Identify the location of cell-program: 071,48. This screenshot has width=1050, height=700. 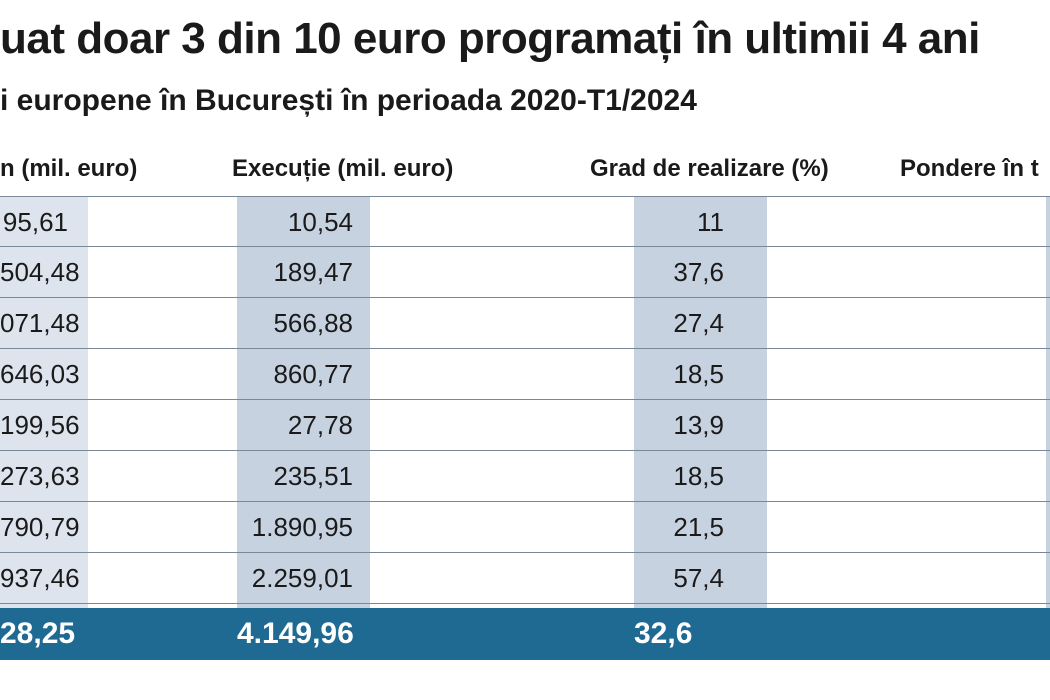
(40, 323).